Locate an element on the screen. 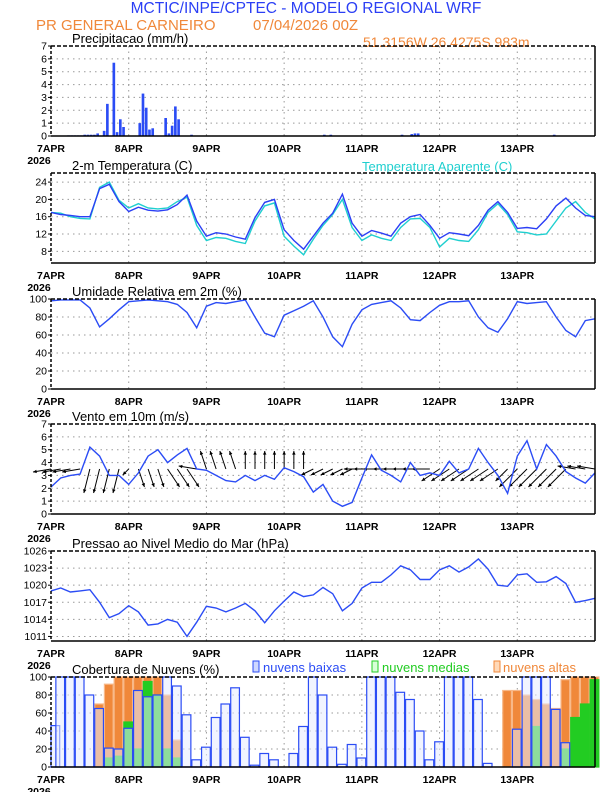 This screenshot has height=792, width=612. legend-high-clouds: nuvens altas is located at coordinates (539, 667).